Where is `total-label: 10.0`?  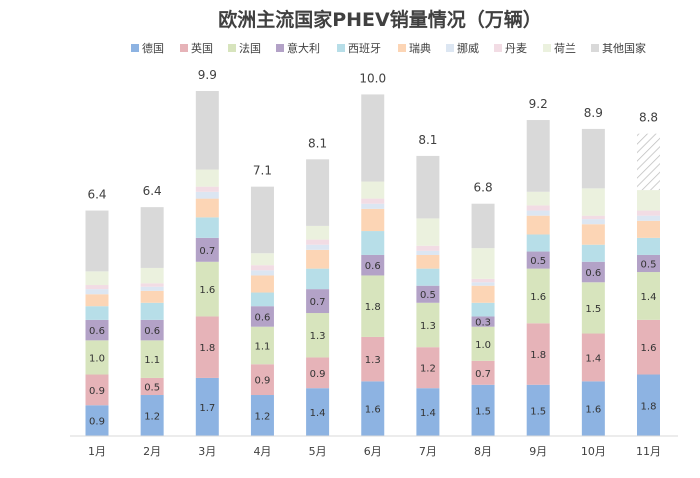
total-label: 10.0 is located at coordinates (372, 78).